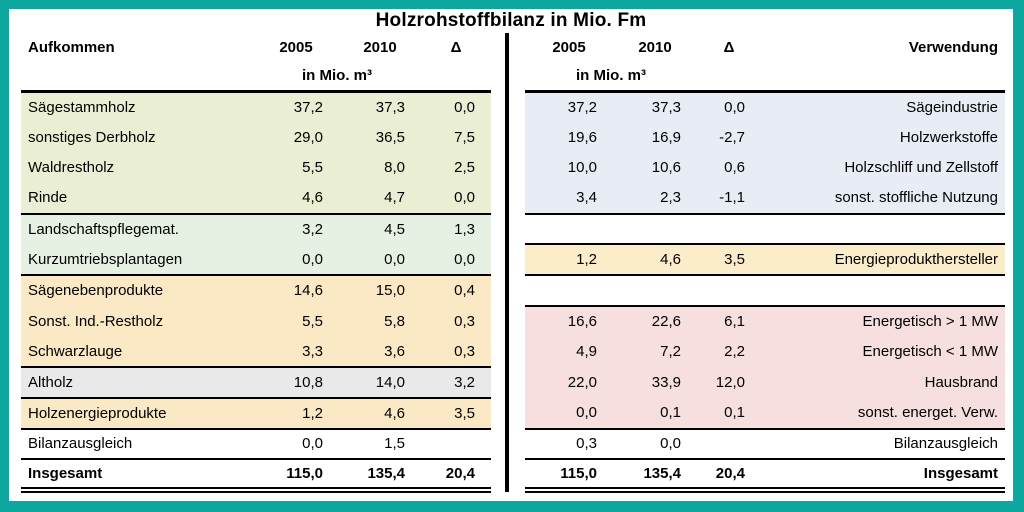 The image size is (1024, 512). Describe the element at coordinates (256, 106) in the screenshot. I see `table-row: Sägestammholz 37,2 37,3 0,0` at that location.